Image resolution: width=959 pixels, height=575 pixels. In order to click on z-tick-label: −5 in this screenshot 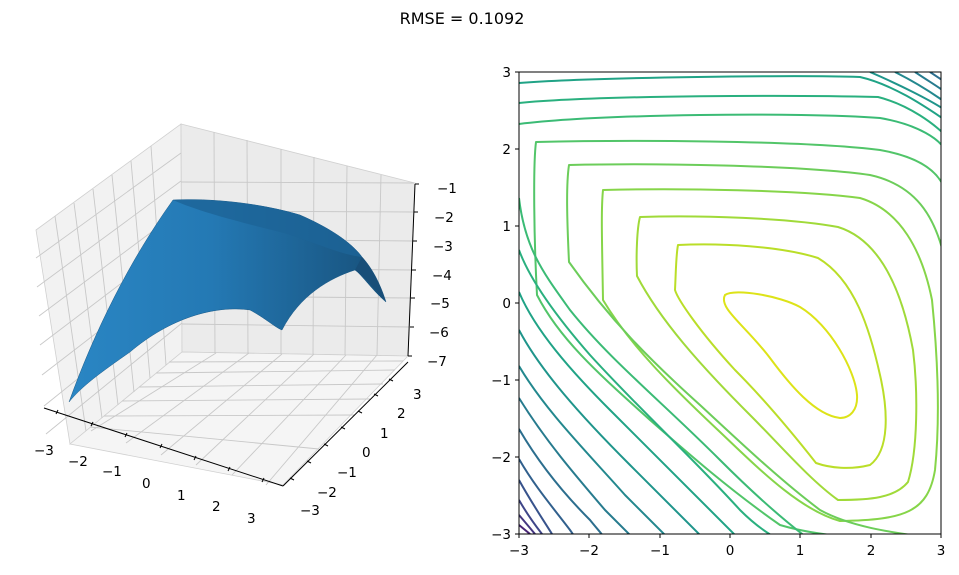, I will do `click(440, 304)`.